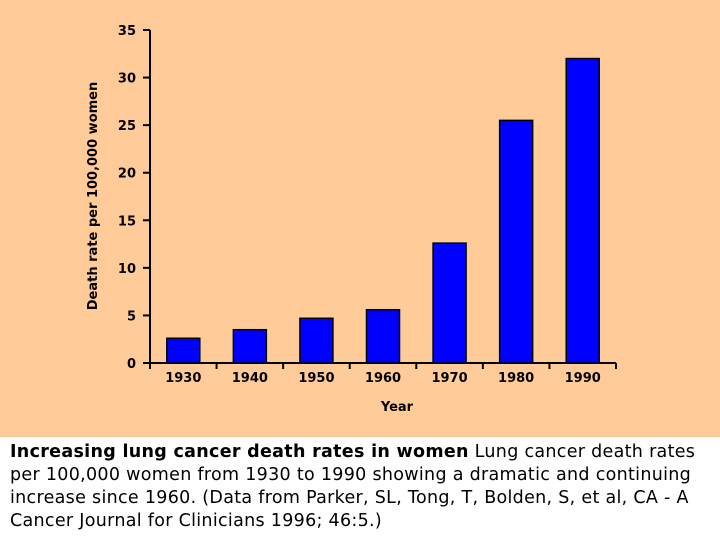  I want to click on y-tick-label: 30, so click(127, 79).